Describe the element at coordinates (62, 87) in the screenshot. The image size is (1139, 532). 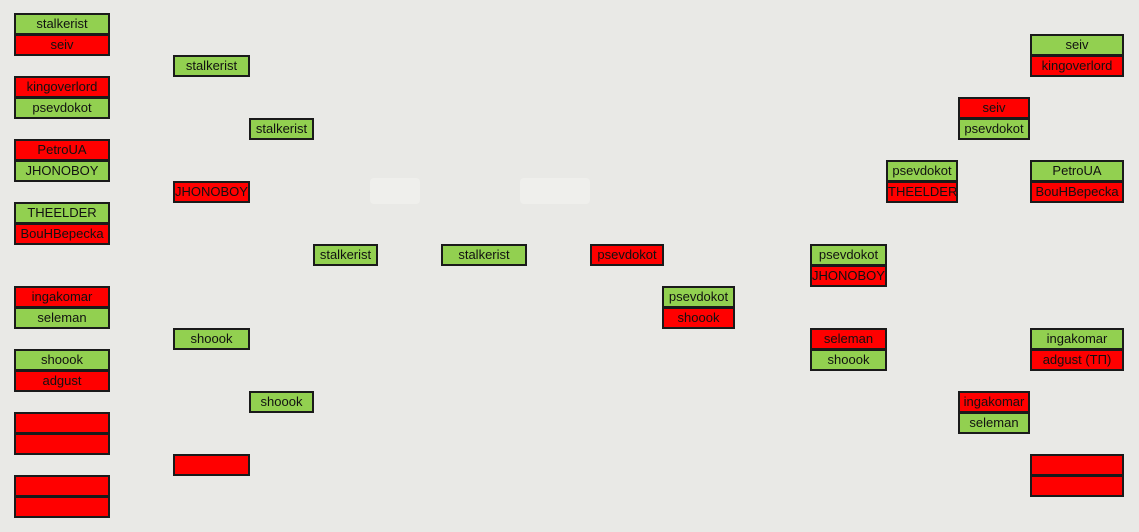
I see `match-l1-2-top: kingoverlord` at that location.